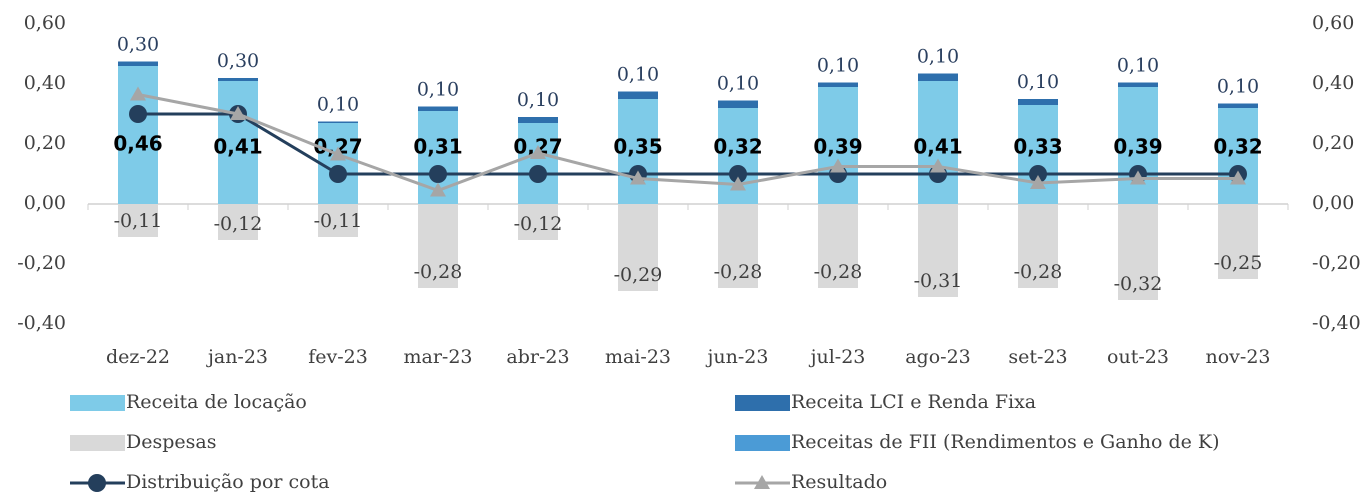 The image size is (1369, 499). Describe the element at coordinates (537, 357) in the screenshot. I see `x-tick-label: abr-23` at that location.